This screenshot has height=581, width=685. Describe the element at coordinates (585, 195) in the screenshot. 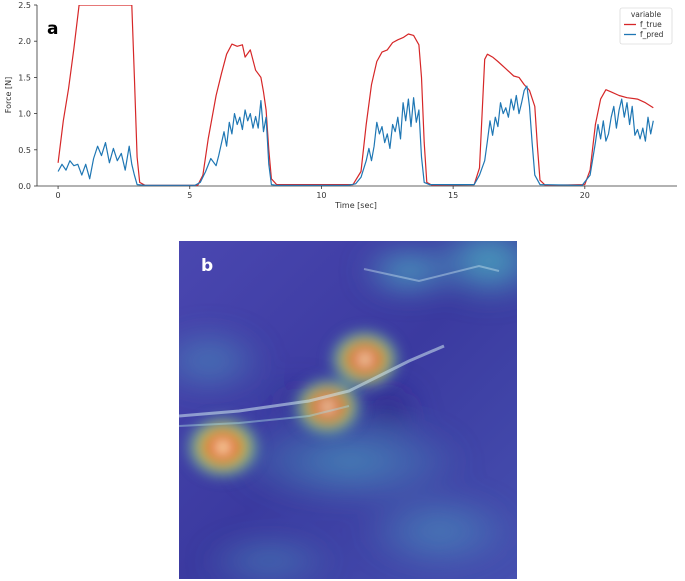

I see `x-tick-label: 20` at that location.